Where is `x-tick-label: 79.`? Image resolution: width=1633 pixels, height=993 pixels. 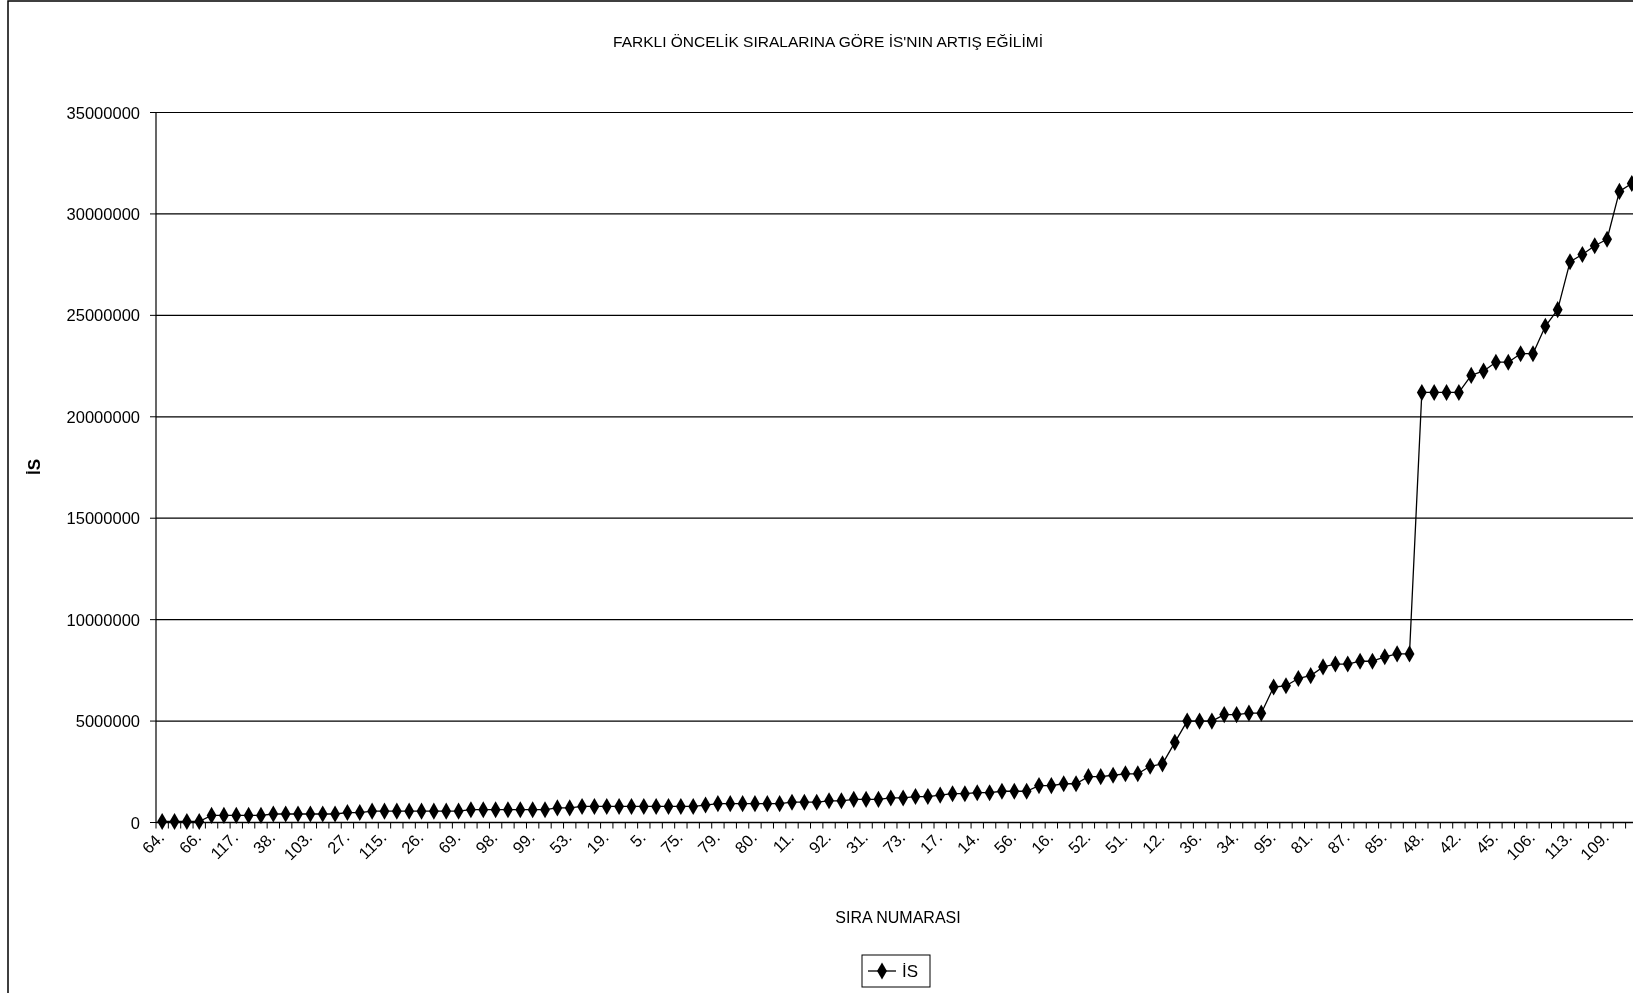
x-tick-label: 79. is located at coordinates (709, 842).